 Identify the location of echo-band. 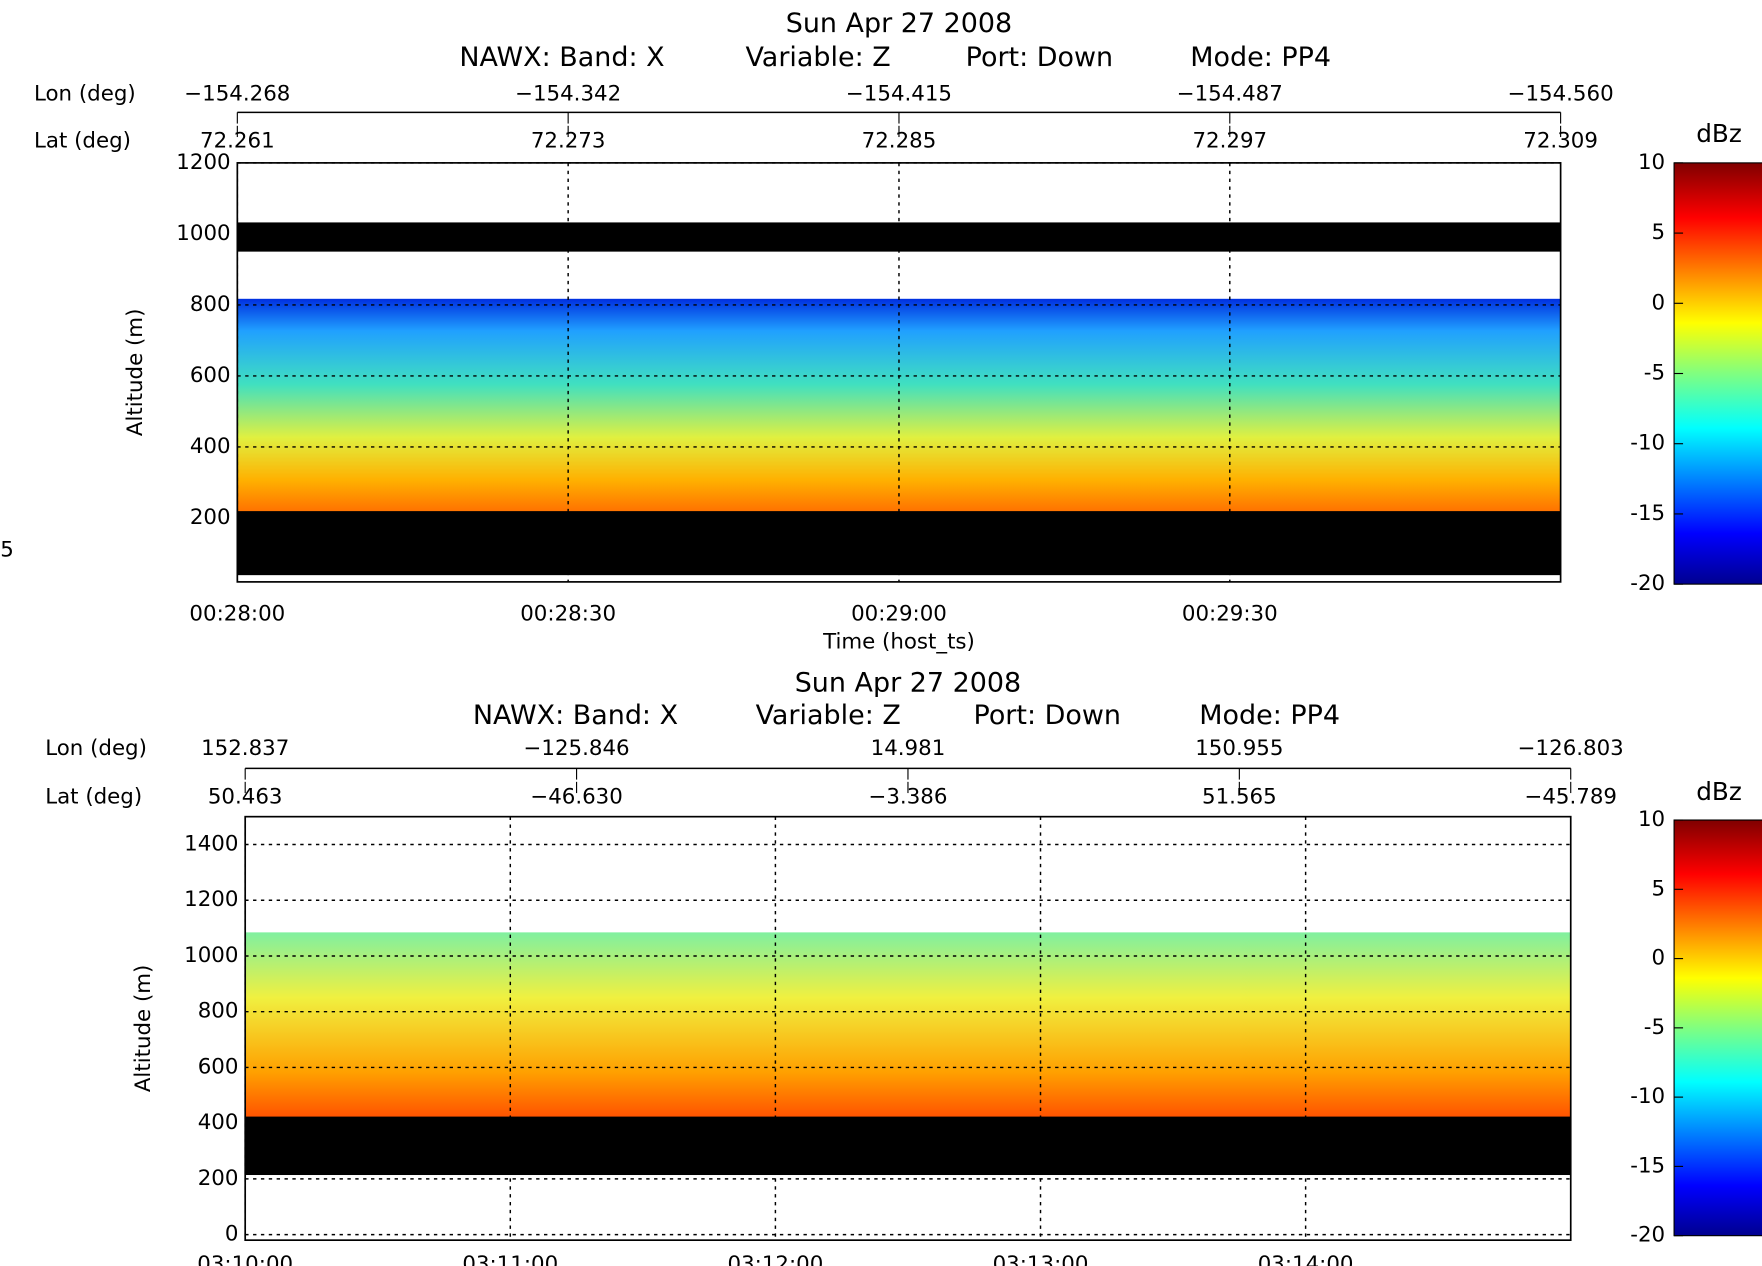
(908, 1146).